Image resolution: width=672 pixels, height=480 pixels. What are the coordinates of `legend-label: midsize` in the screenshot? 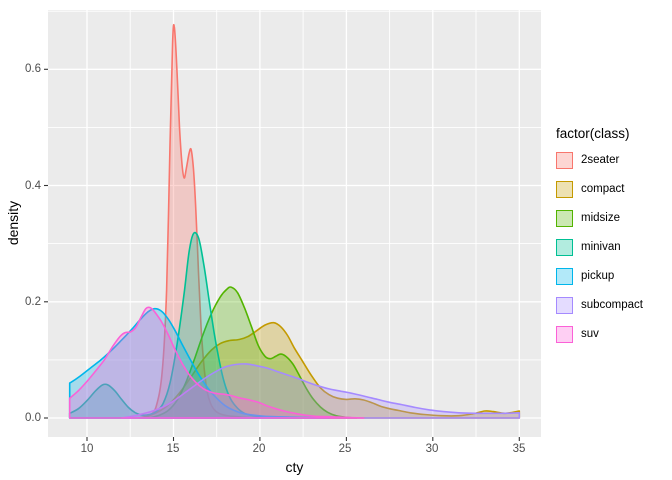 It's located at (600, 218).